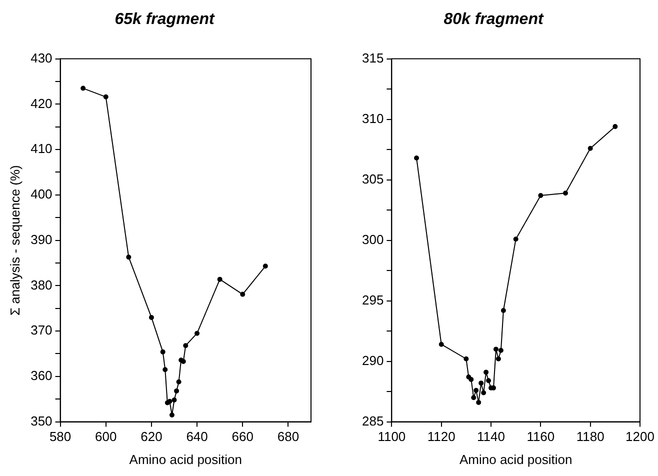  I want to click on y-tick-label: 360, so click(41, 376).